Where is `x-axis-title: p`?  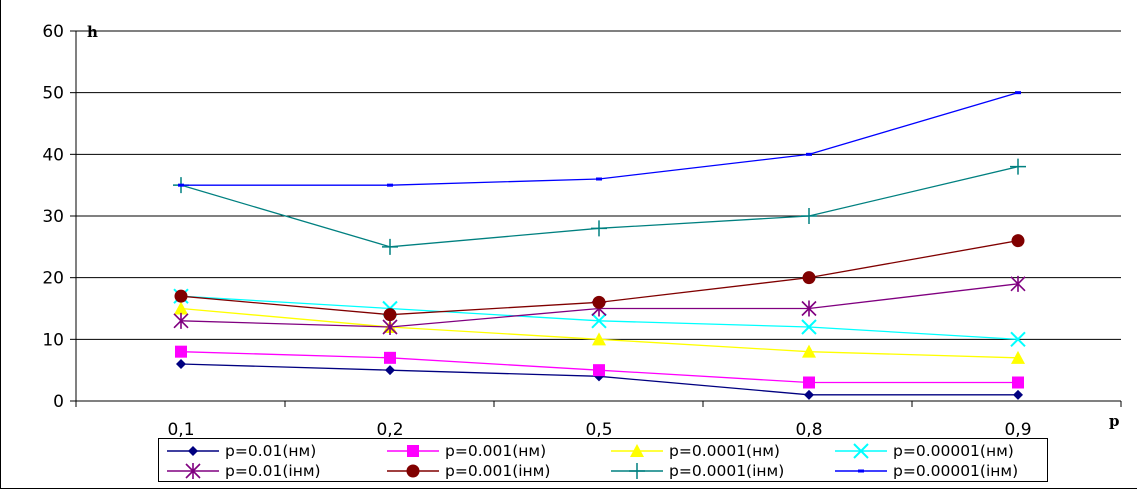
x-axis-title: p is located at coordinates (1114, 421).